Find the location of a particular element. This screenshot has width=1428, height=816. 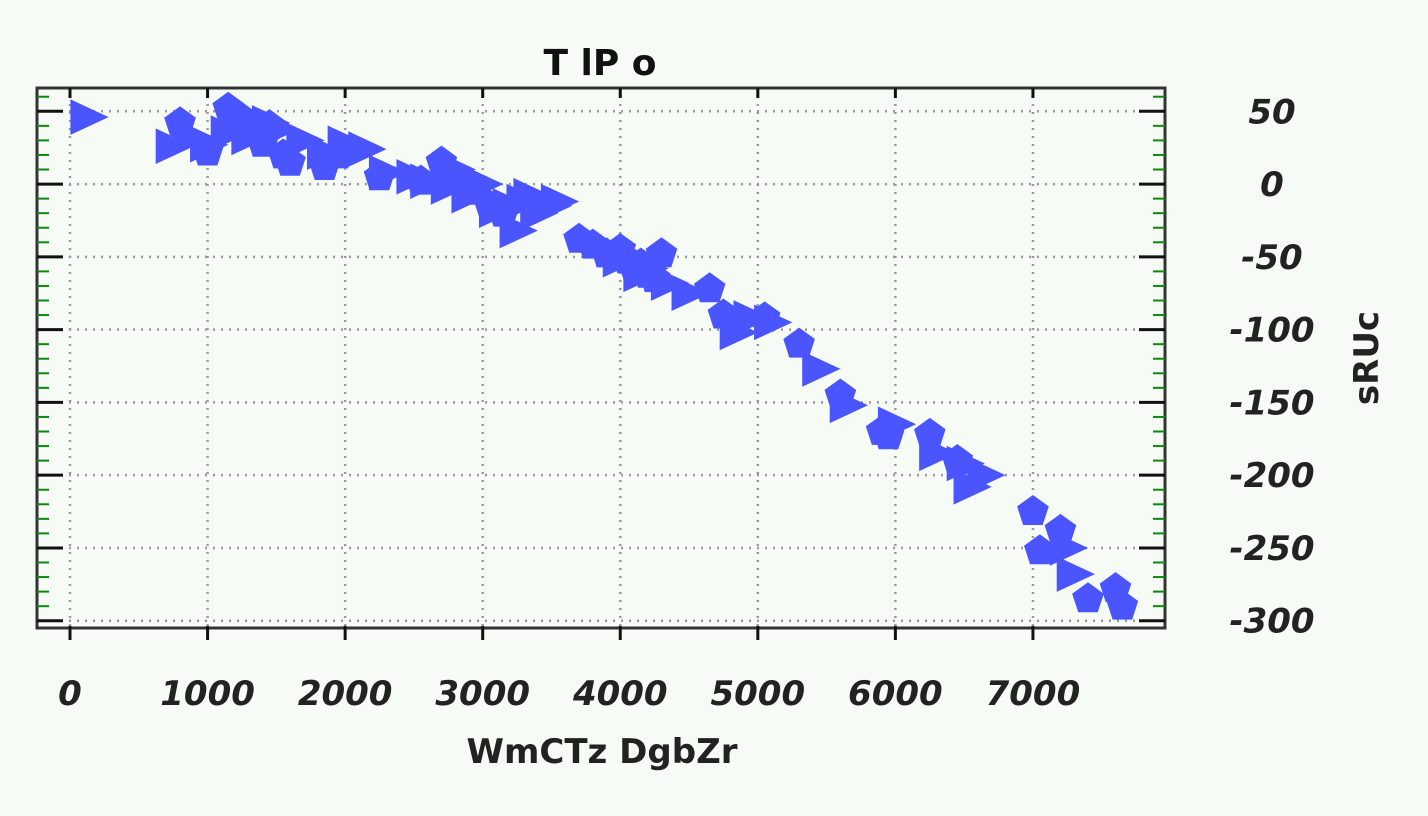

chart-title: T lP o is located at coordinates (599, 63).